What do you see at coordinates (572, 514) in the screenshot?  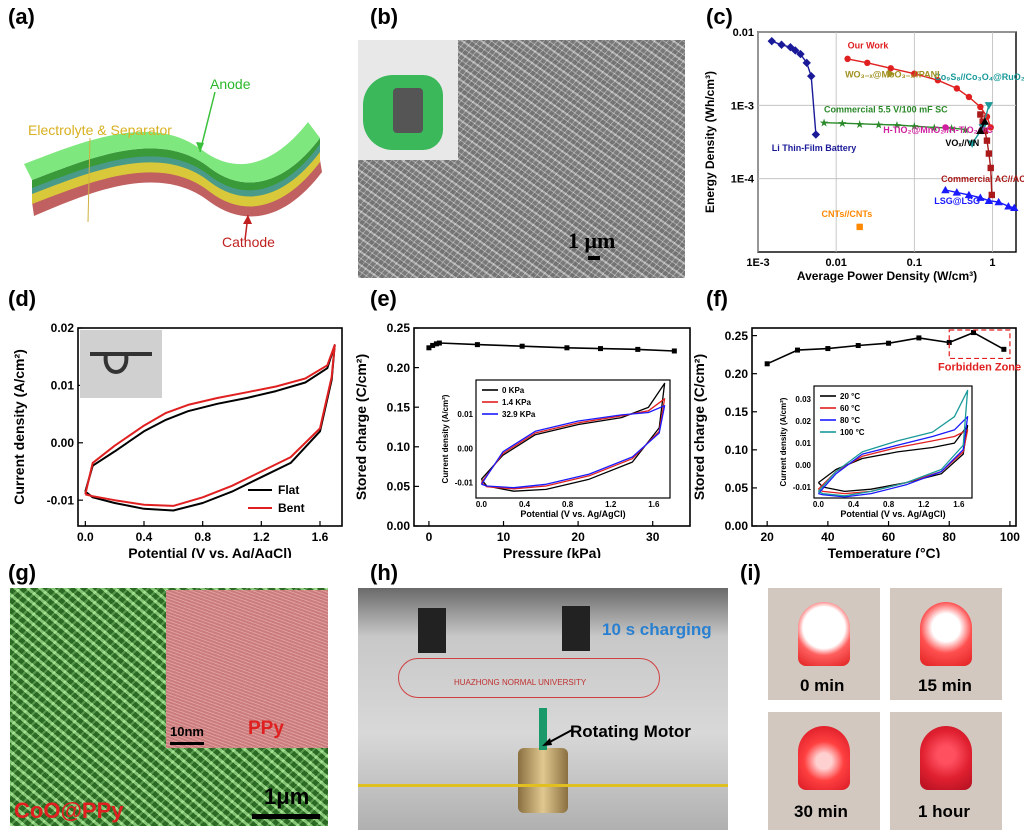 I see `e-inset-xlabel: Potential (V vs. Ag/AgCl)` at bounding box center [572, 514].